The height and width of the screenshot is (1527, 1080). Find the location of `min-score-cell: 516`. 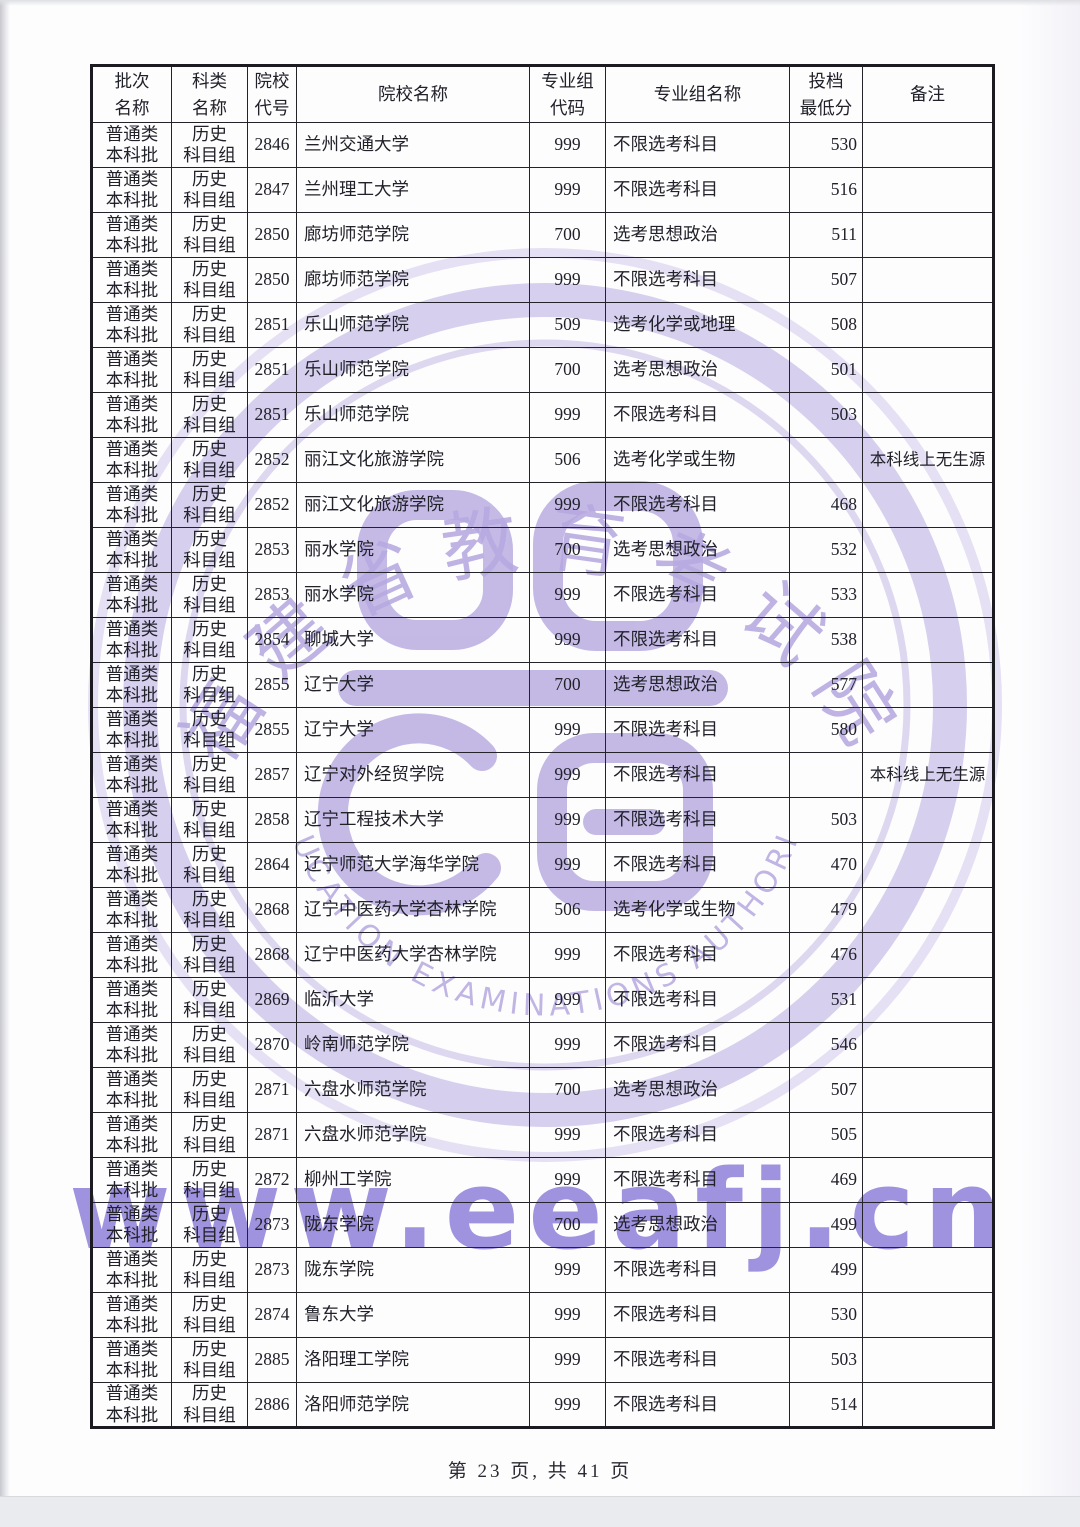

min-score-cell: 516 is located at coordinates (826, 190).